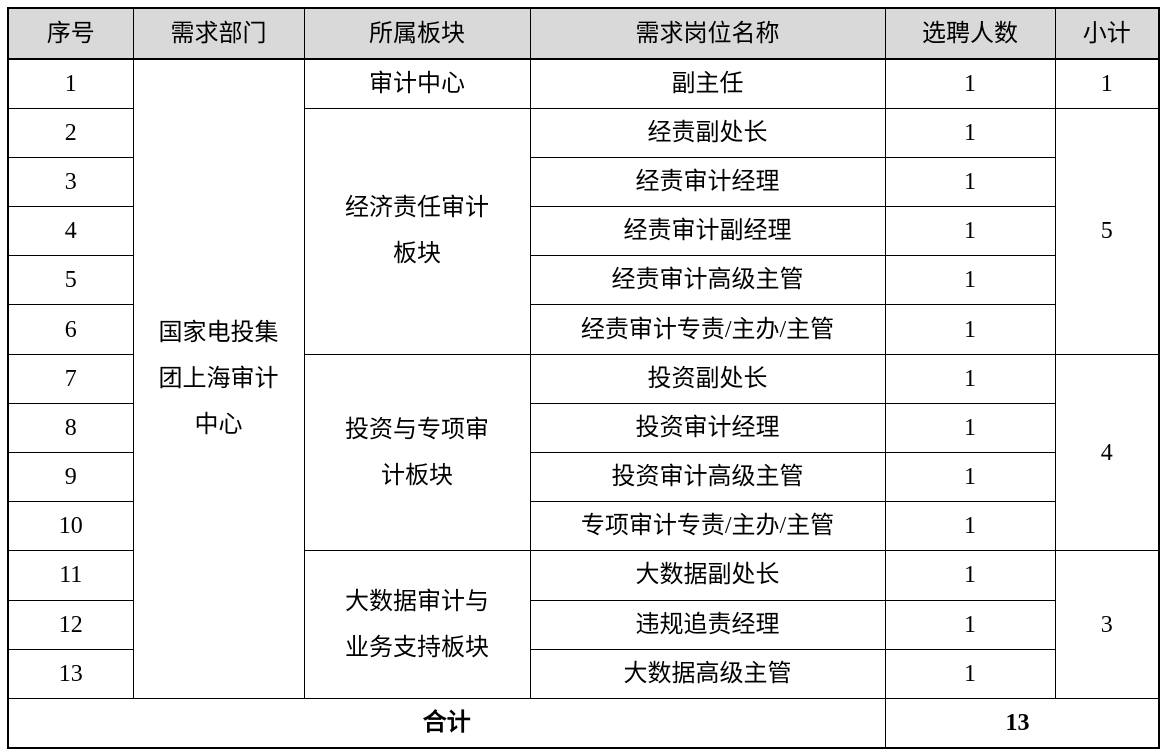 The width and height of the screenshot is (1162, 752). I want to click on text-line: 大数据审计与, so click(417, 601).